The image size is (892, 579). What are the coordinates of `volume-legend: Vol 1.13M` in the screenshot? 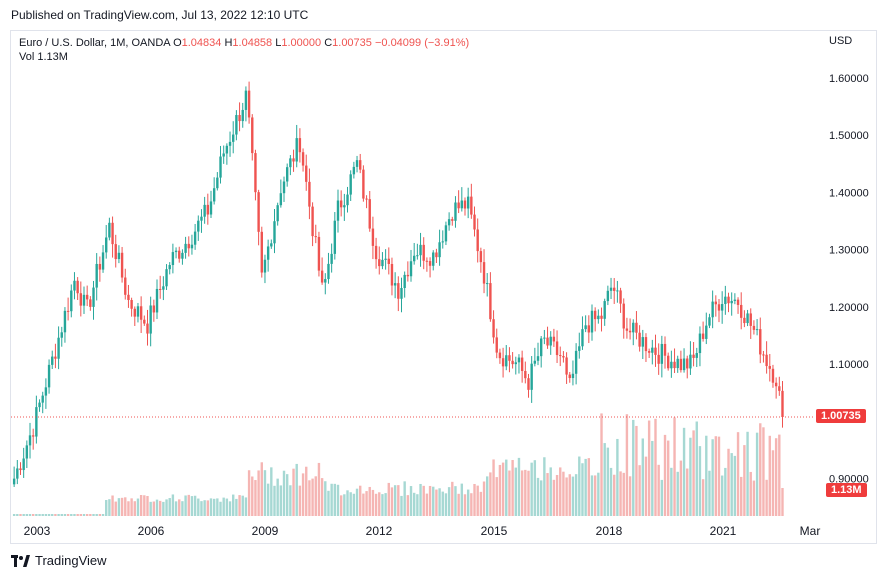 It's located at (43, 57).